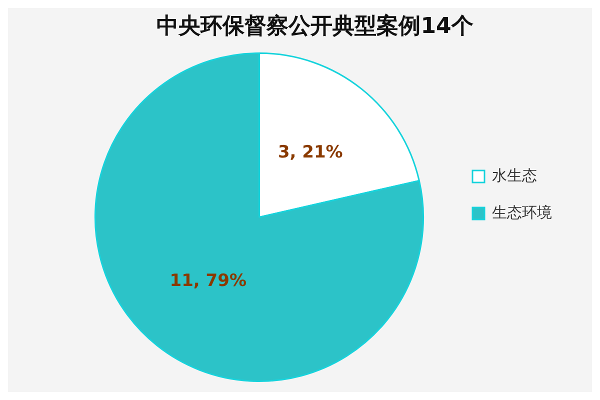 The width and height of the screenshot is (600, 400). Describe the element at coordinates (310, 152) in the screenshot. I see `data-label: 3, 21%` at that location.